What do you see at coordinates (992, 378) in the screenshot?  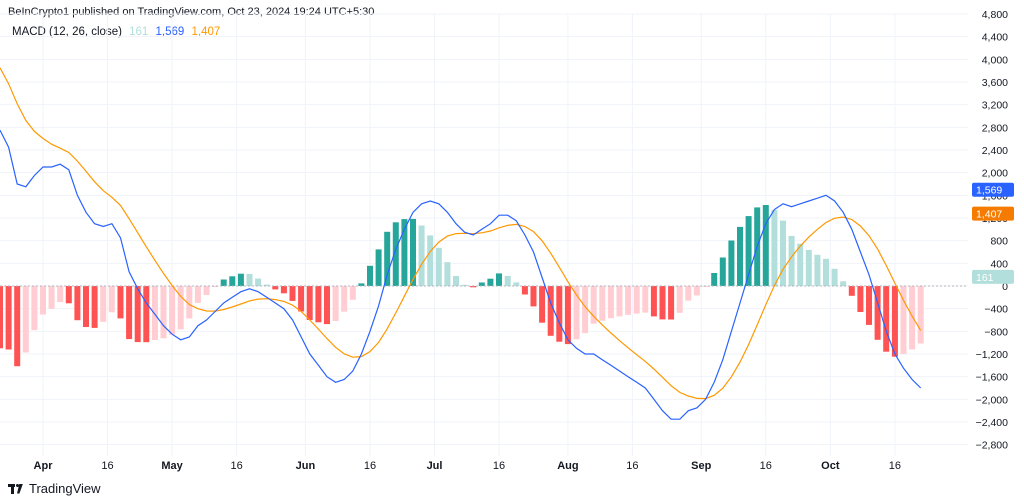 I see `y-tick-label: −1,600` at bounding box center [992, 378].